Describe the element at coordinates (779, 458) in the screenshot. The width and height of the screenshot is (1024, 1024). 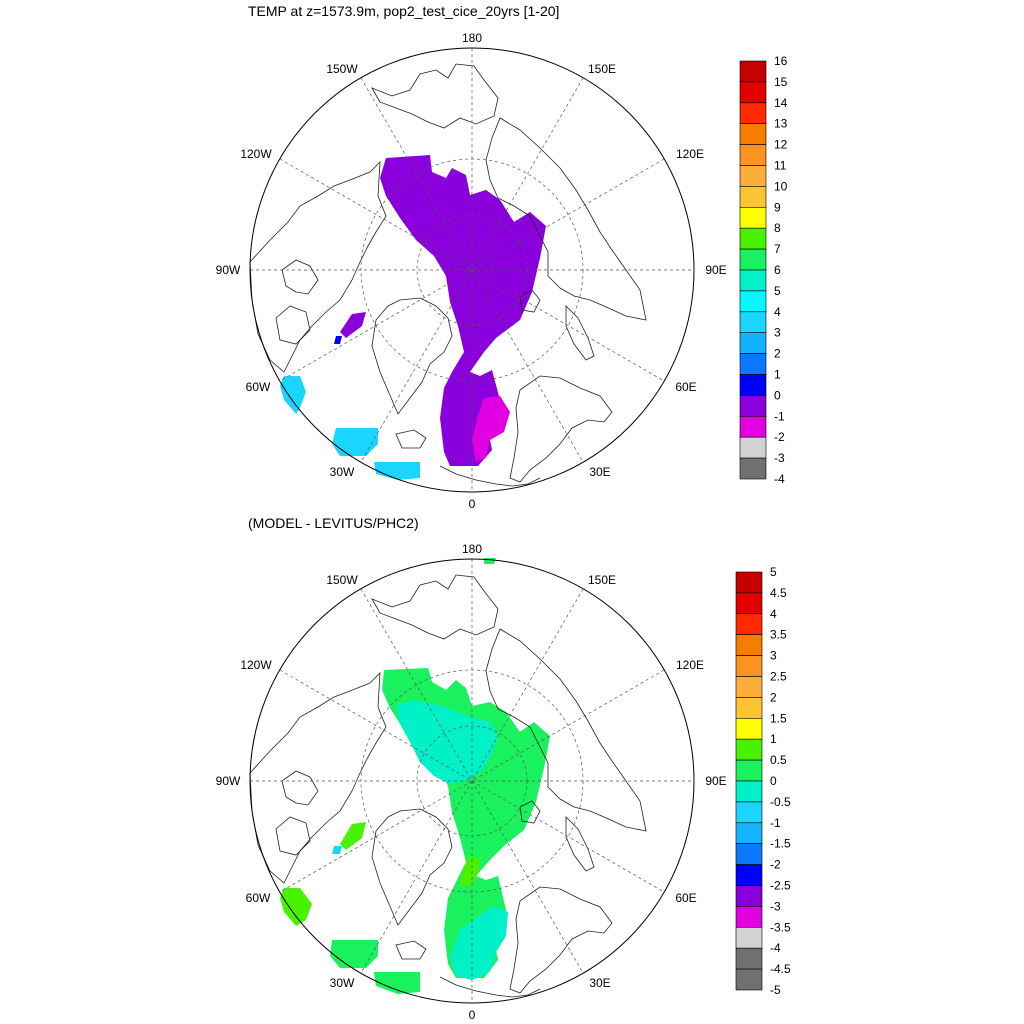
I see `colorbar-label: -3` at that location.